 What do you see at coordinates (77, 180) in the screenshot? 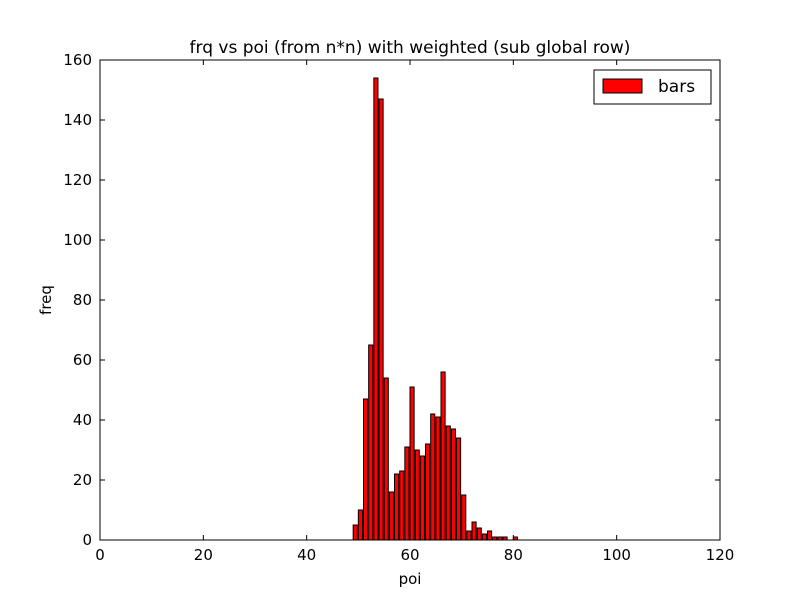
I see `y-tick-label: 120` at bounding box center [77, 180].